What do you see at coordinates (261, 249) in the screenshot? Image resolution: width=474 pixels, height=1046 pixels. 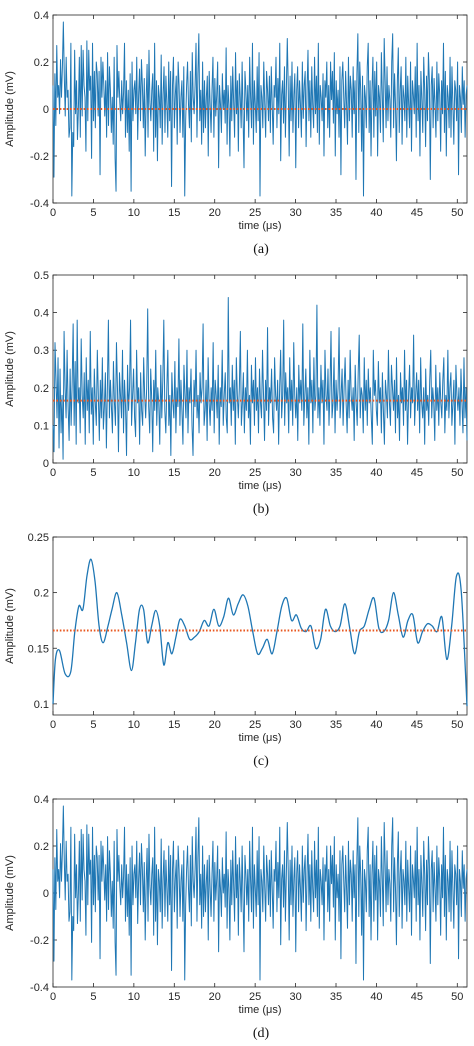 I see `panel-caption: (a)` at bounding box center [261, 249].